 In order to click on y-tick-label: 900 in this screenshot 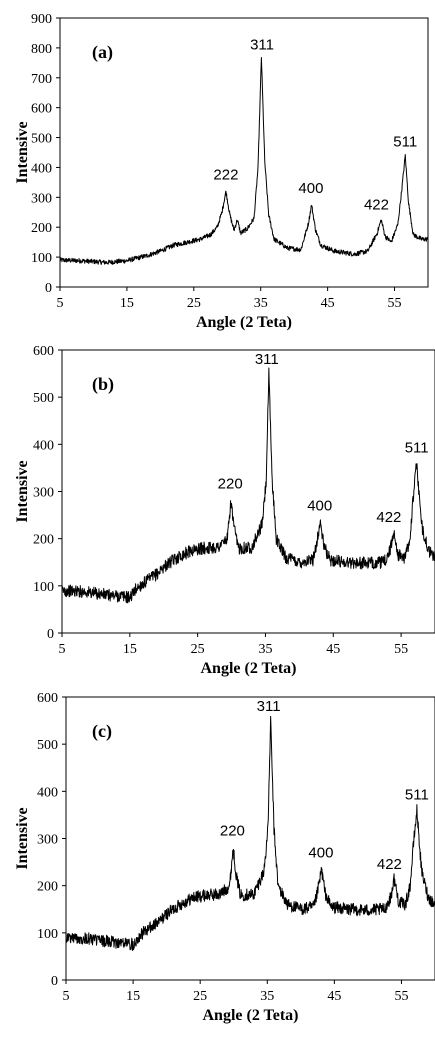, I will do `click(41, 19)`.